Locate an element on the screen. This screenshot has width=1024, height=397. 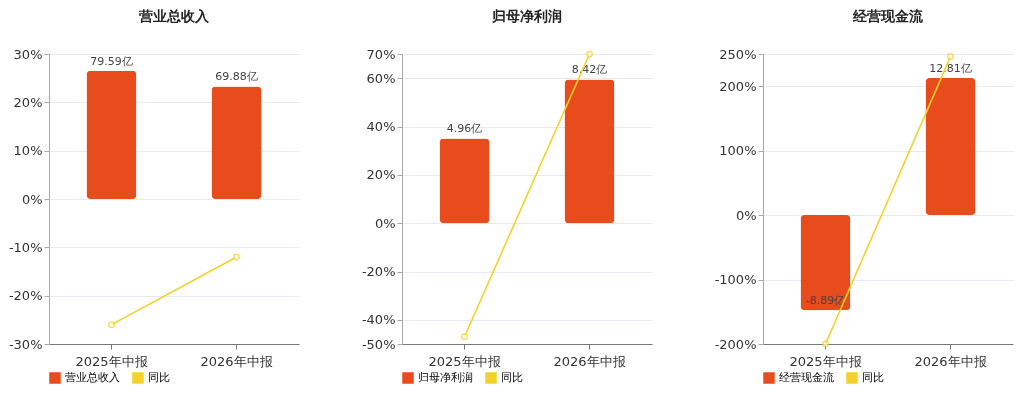
y-tick-label: 200% is located at coordinates (738, 86).